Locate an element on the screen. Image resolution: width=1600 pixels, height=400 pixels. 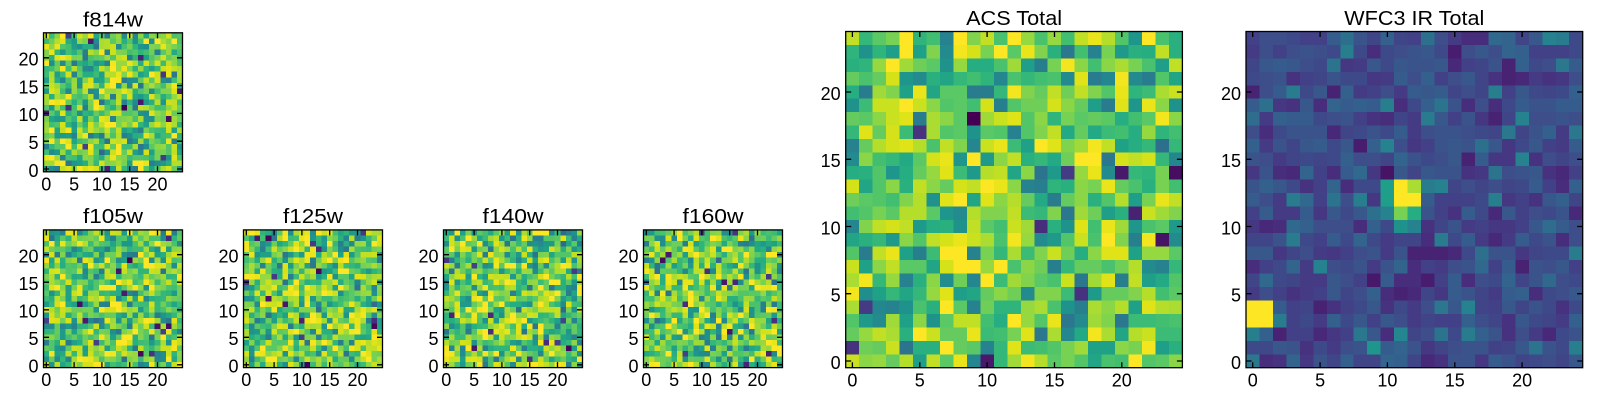
svg-text: f105w is located at coordinates (113, 217).